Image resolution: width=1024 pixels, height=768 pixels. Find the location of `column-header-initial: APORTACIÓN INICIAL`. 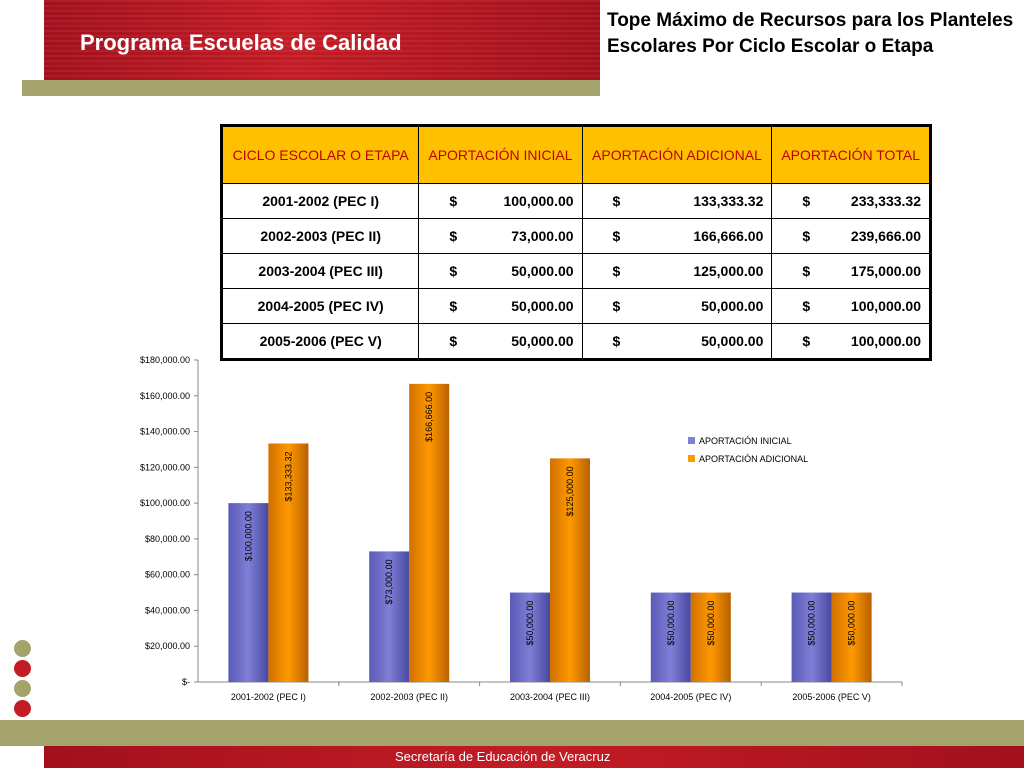

column-header-initial: APORTACIÓN INICIAL is located at coordinates (500, 154).